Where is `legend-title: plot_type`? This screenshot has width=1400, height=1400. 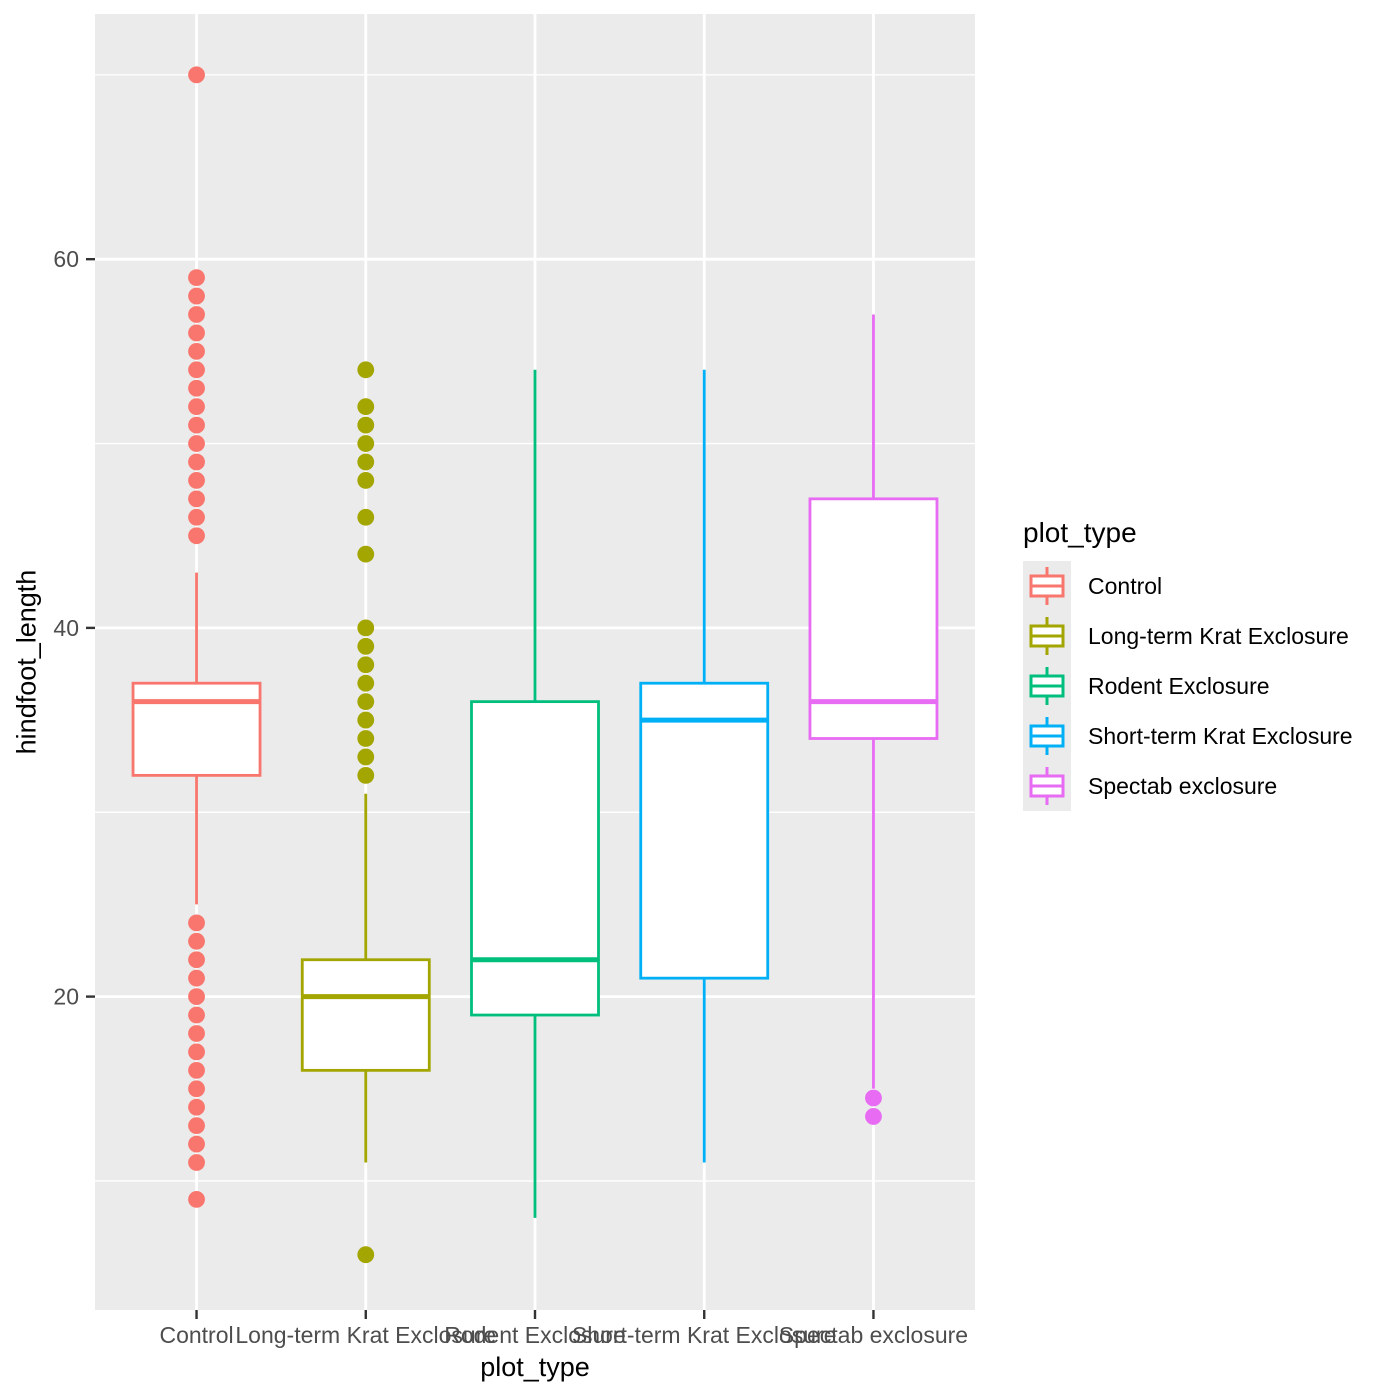 legend-title: plot_type is located at coordinates (1080, 532).